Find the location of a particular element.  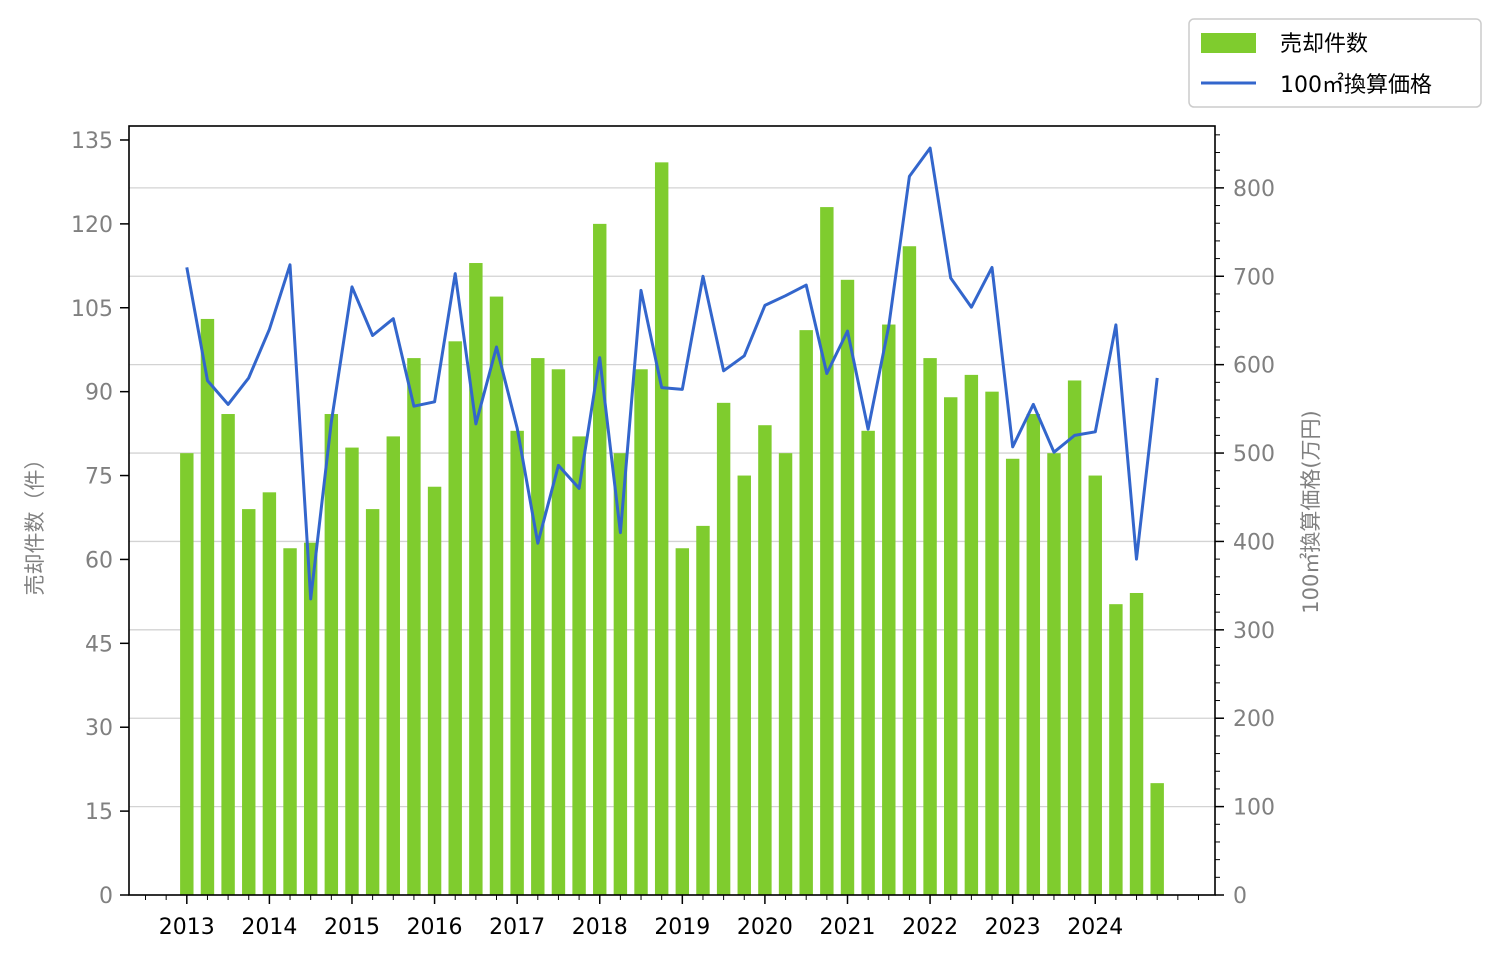

y-right-tick-label: 200 is located at coordinates (1254, 719).